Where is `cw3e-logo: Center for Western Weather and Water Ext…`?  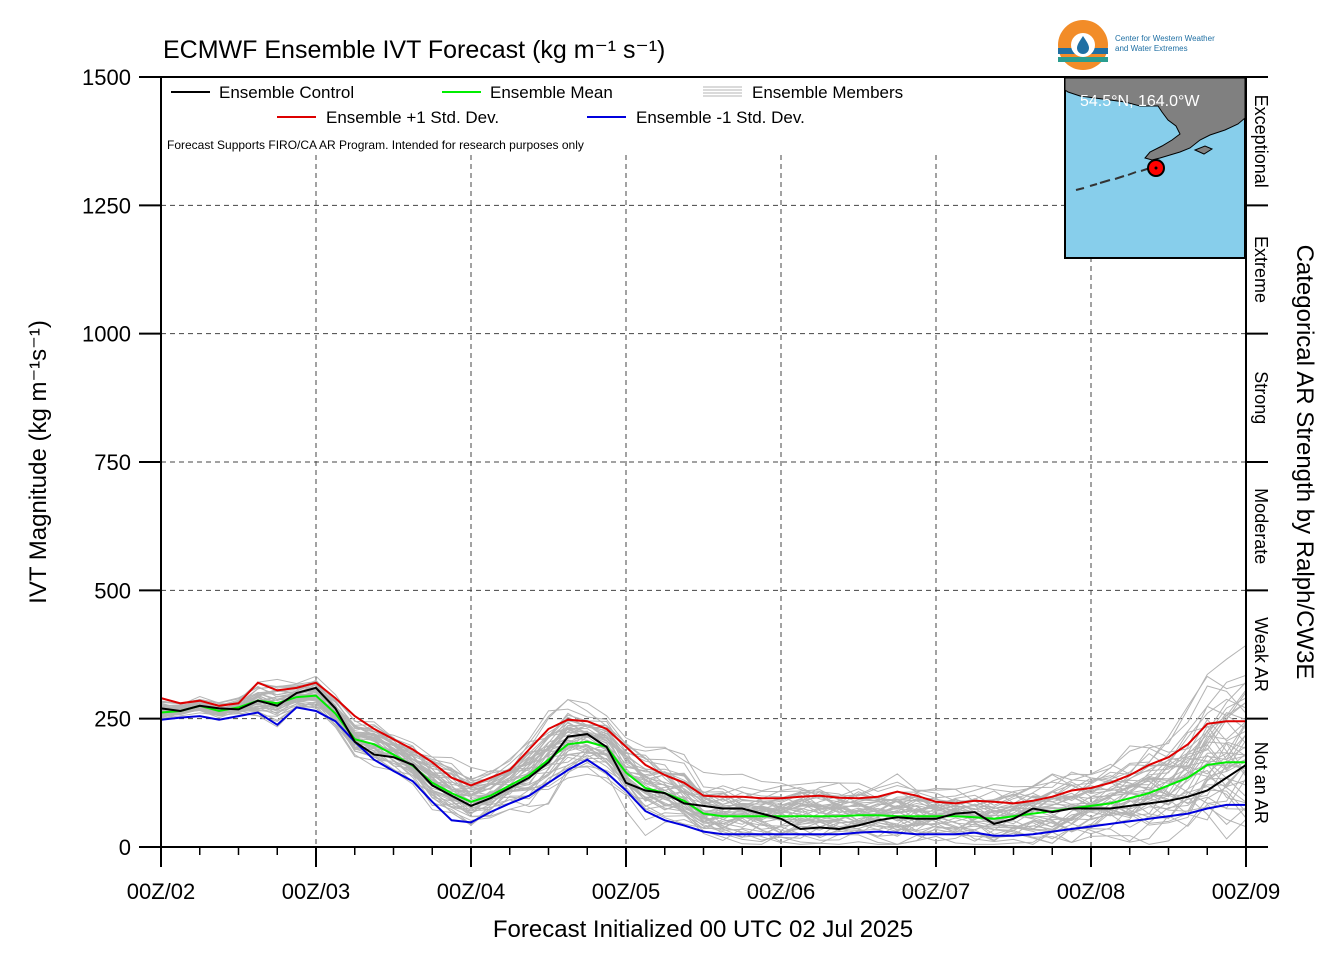 cw3e-logo: Center for Western Weather and Water Ext… is located at coordinates (1136, 45).